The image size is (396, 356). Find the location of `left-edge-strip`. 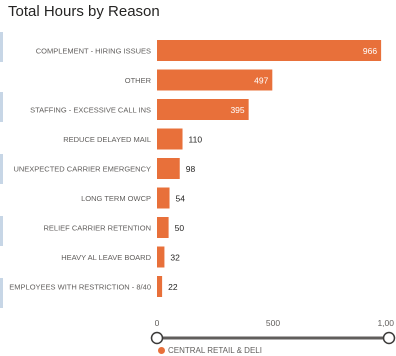

left-edge-strip is located at coordinates (1, 170).